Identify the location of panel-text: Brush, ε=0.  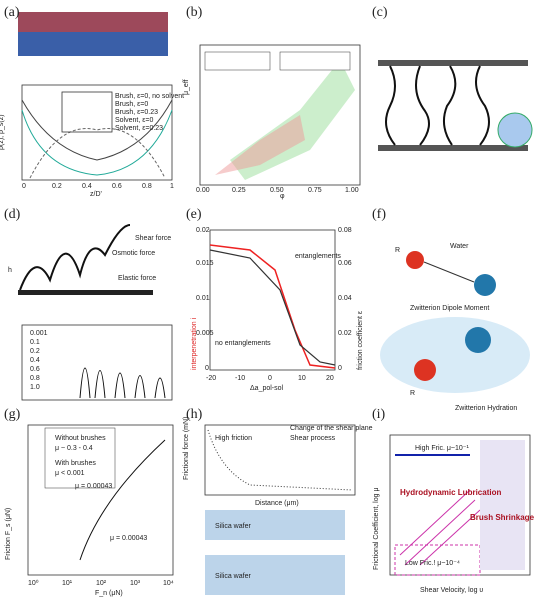
(131, 104).